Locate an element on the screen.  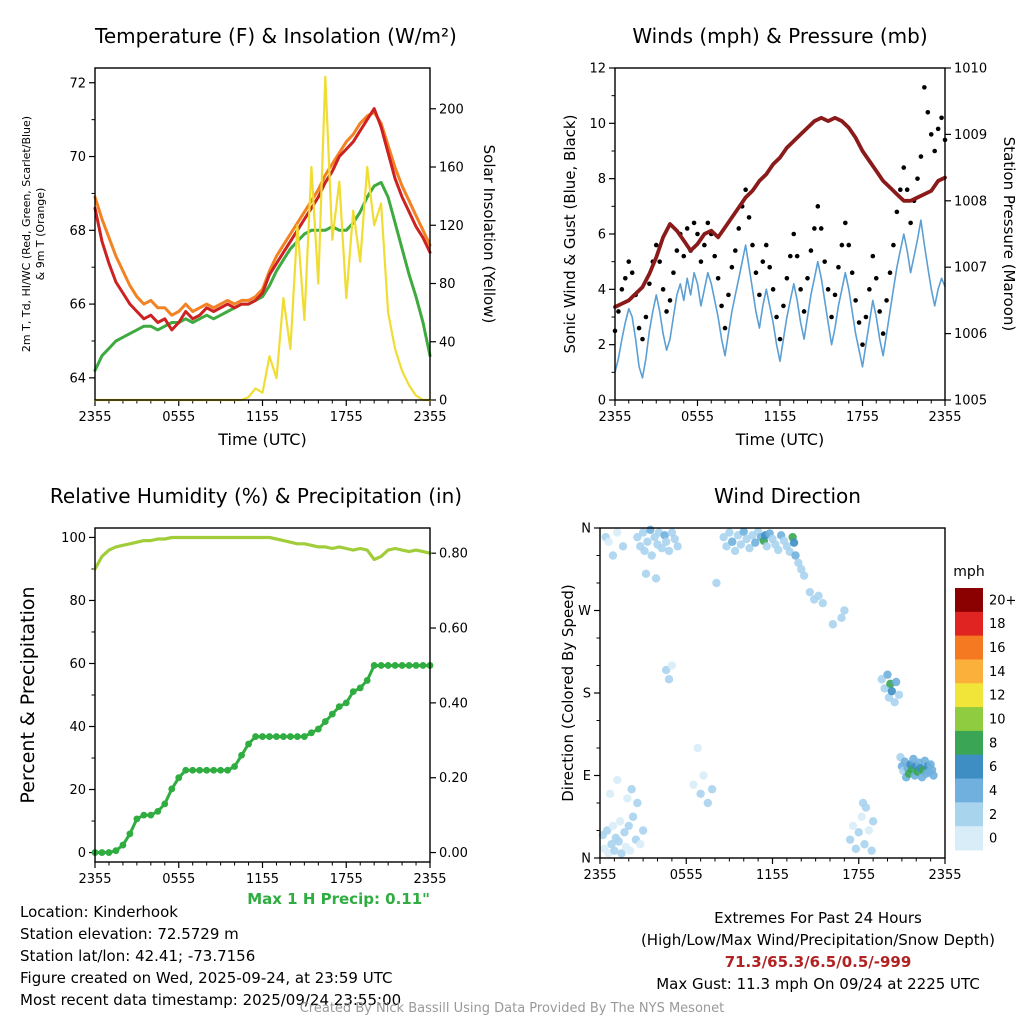
series-relative-humidity is located at coordinates (262, 553).